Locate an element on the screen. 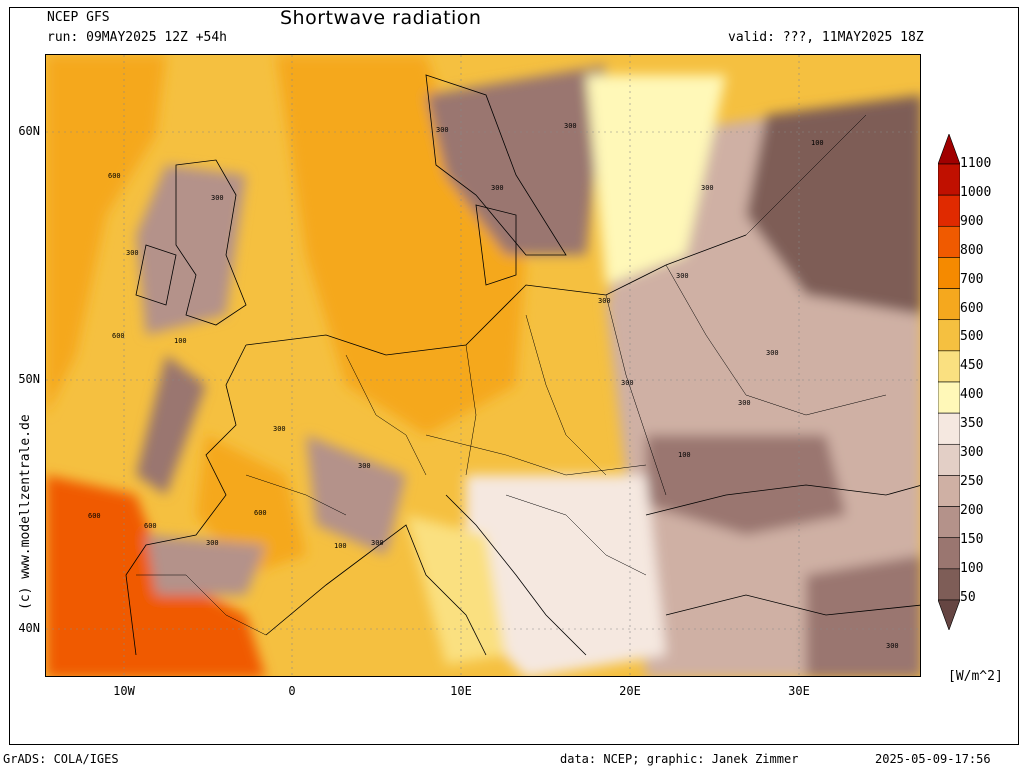 This screenshot has width=1024, height=768. colorbar-tick-label: 300 is located at coordinates (972, 452).